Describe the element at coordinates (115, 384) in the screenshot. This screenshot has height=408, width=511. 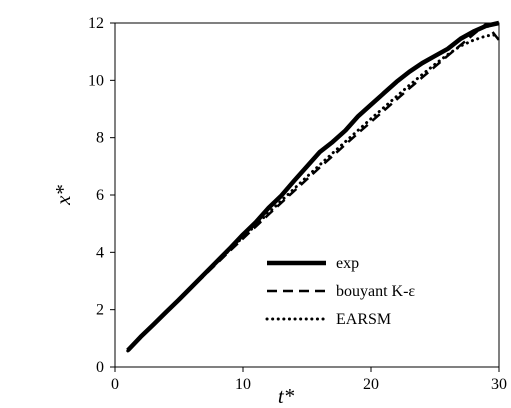
I see `x-tick-label: 0` at that location.